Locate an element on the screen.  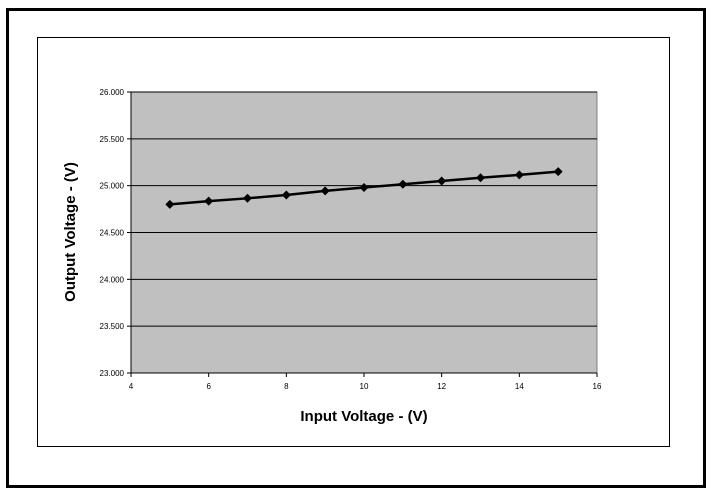
data-series is located at coordinates (364, 188).